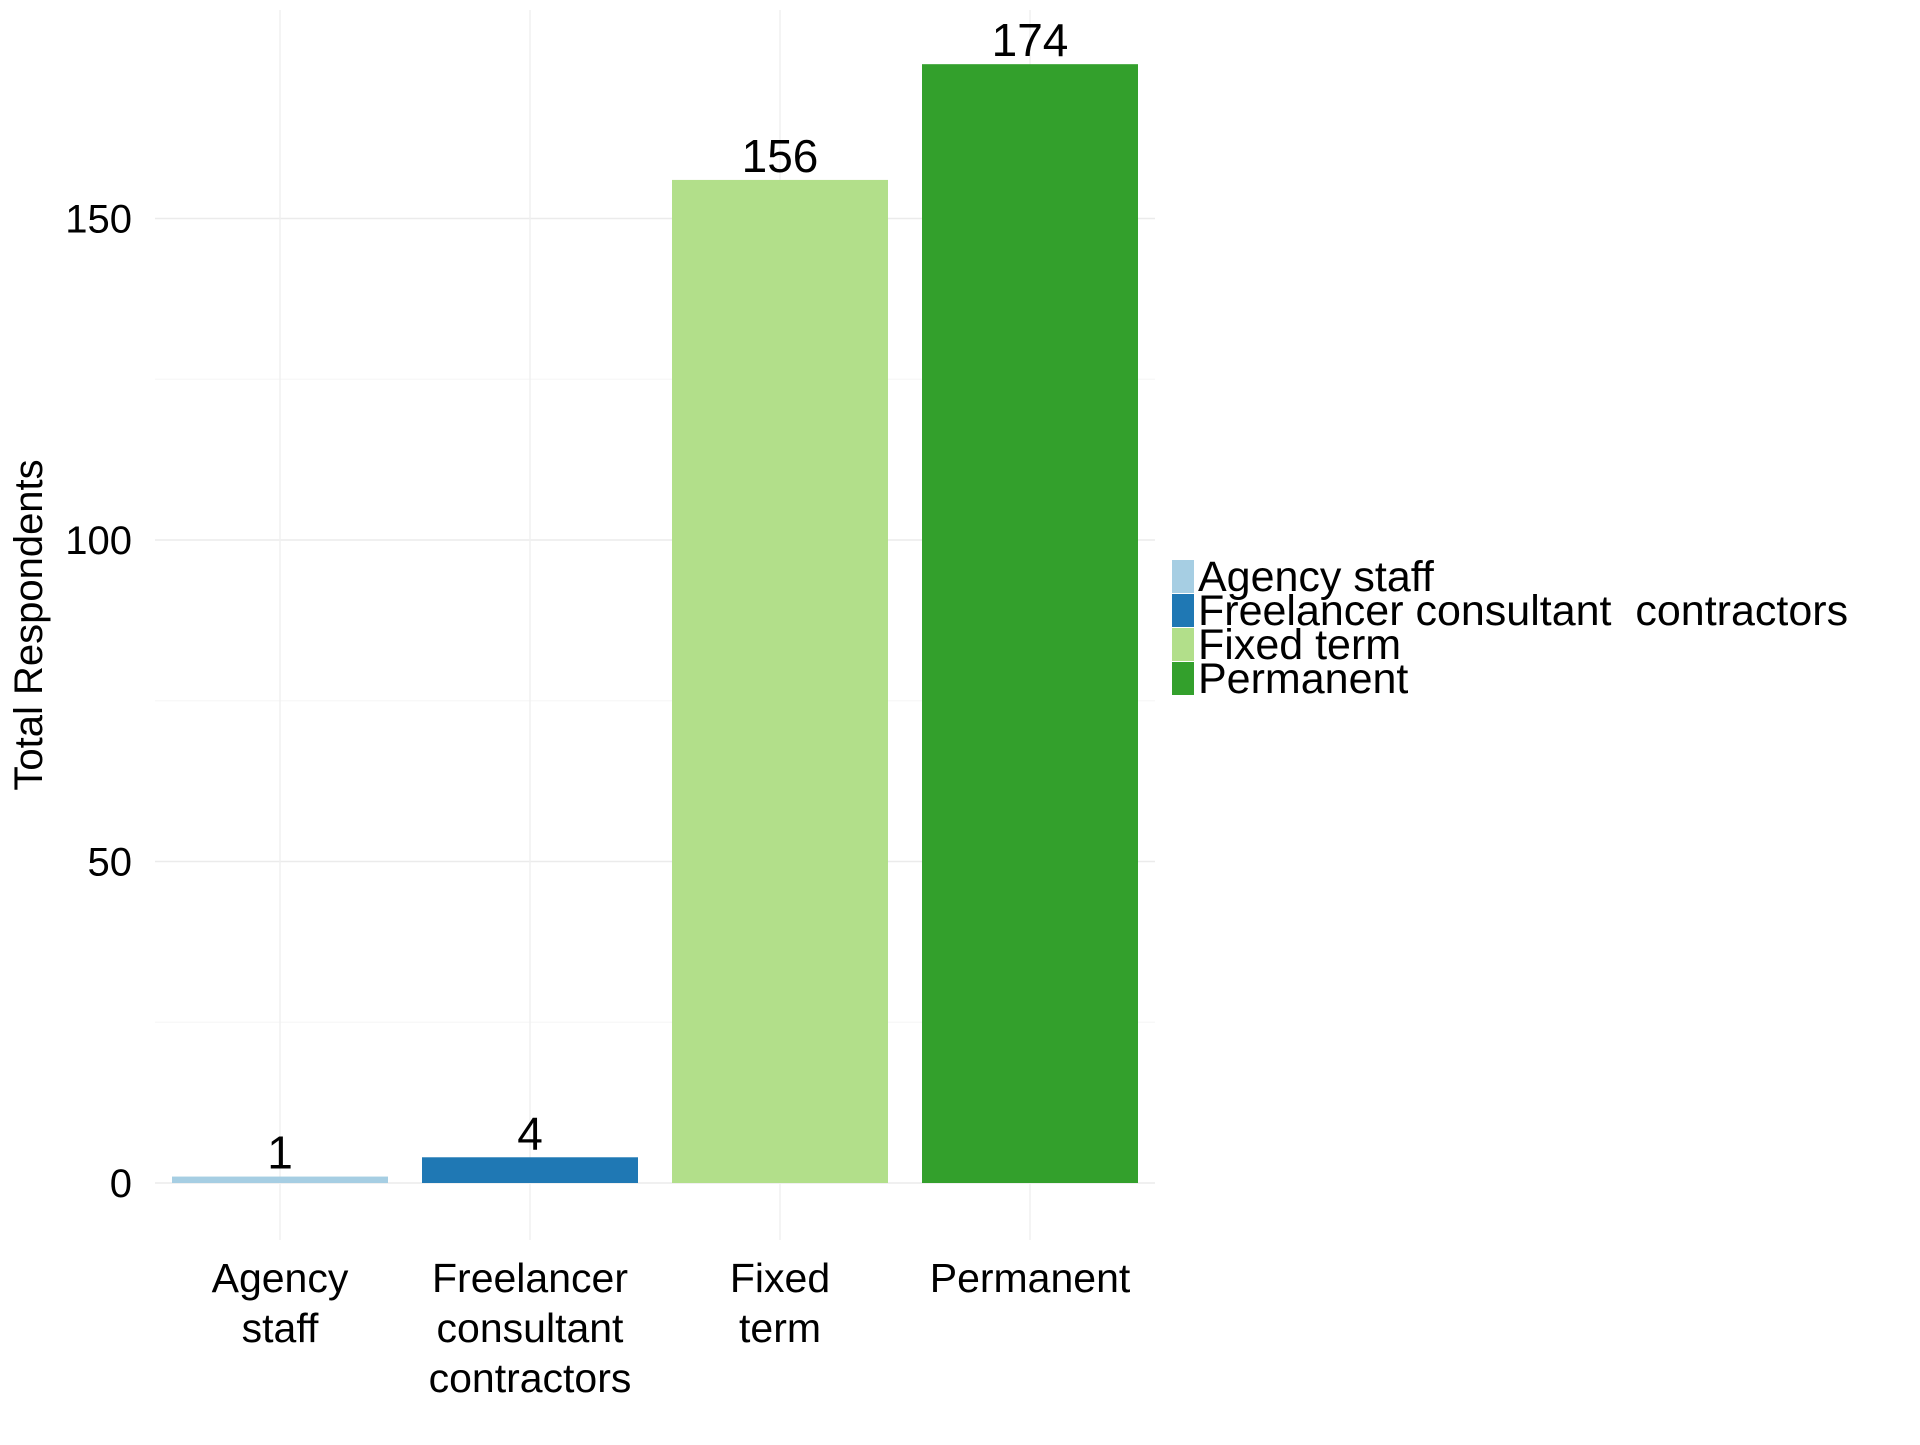 The height and width of the screenshot is (1445, 1920). Describe the element at coordinates (110, 863) in the screenshot. I see `y-tick-label: 50` at that location.